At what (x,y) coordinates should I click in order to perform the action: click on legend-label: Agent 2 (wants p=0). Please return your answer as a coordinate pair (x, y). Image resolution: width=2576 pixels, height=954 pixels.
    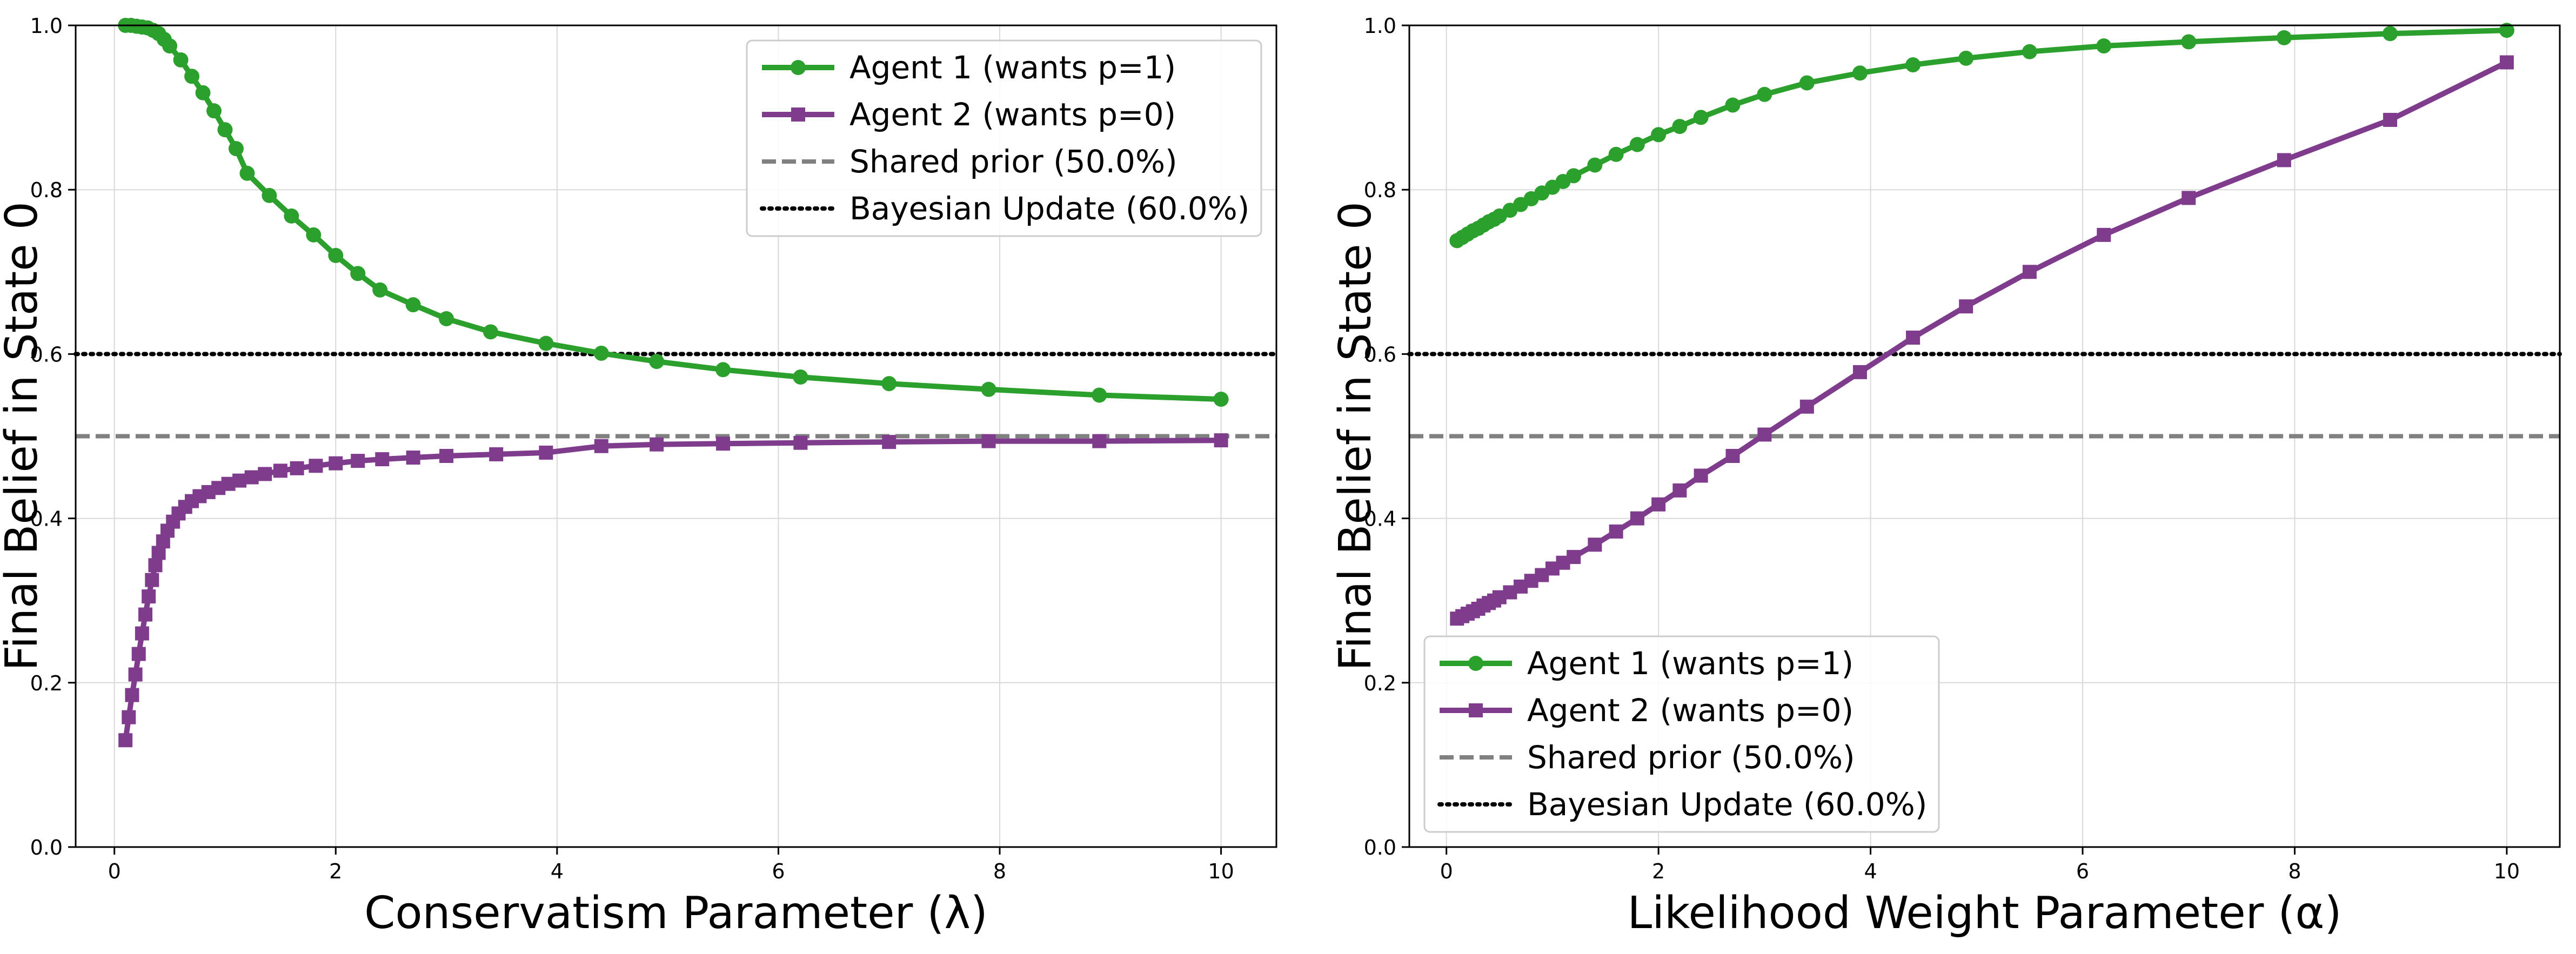
    Looking at the image, I should click on (1012, 114).